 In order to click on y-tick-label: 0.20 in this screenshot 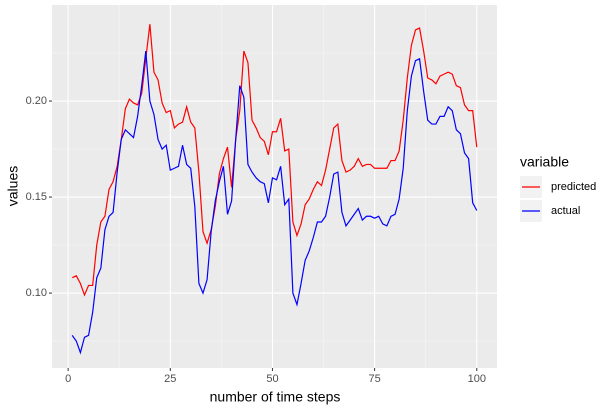, I will do `click(36, 101)`.